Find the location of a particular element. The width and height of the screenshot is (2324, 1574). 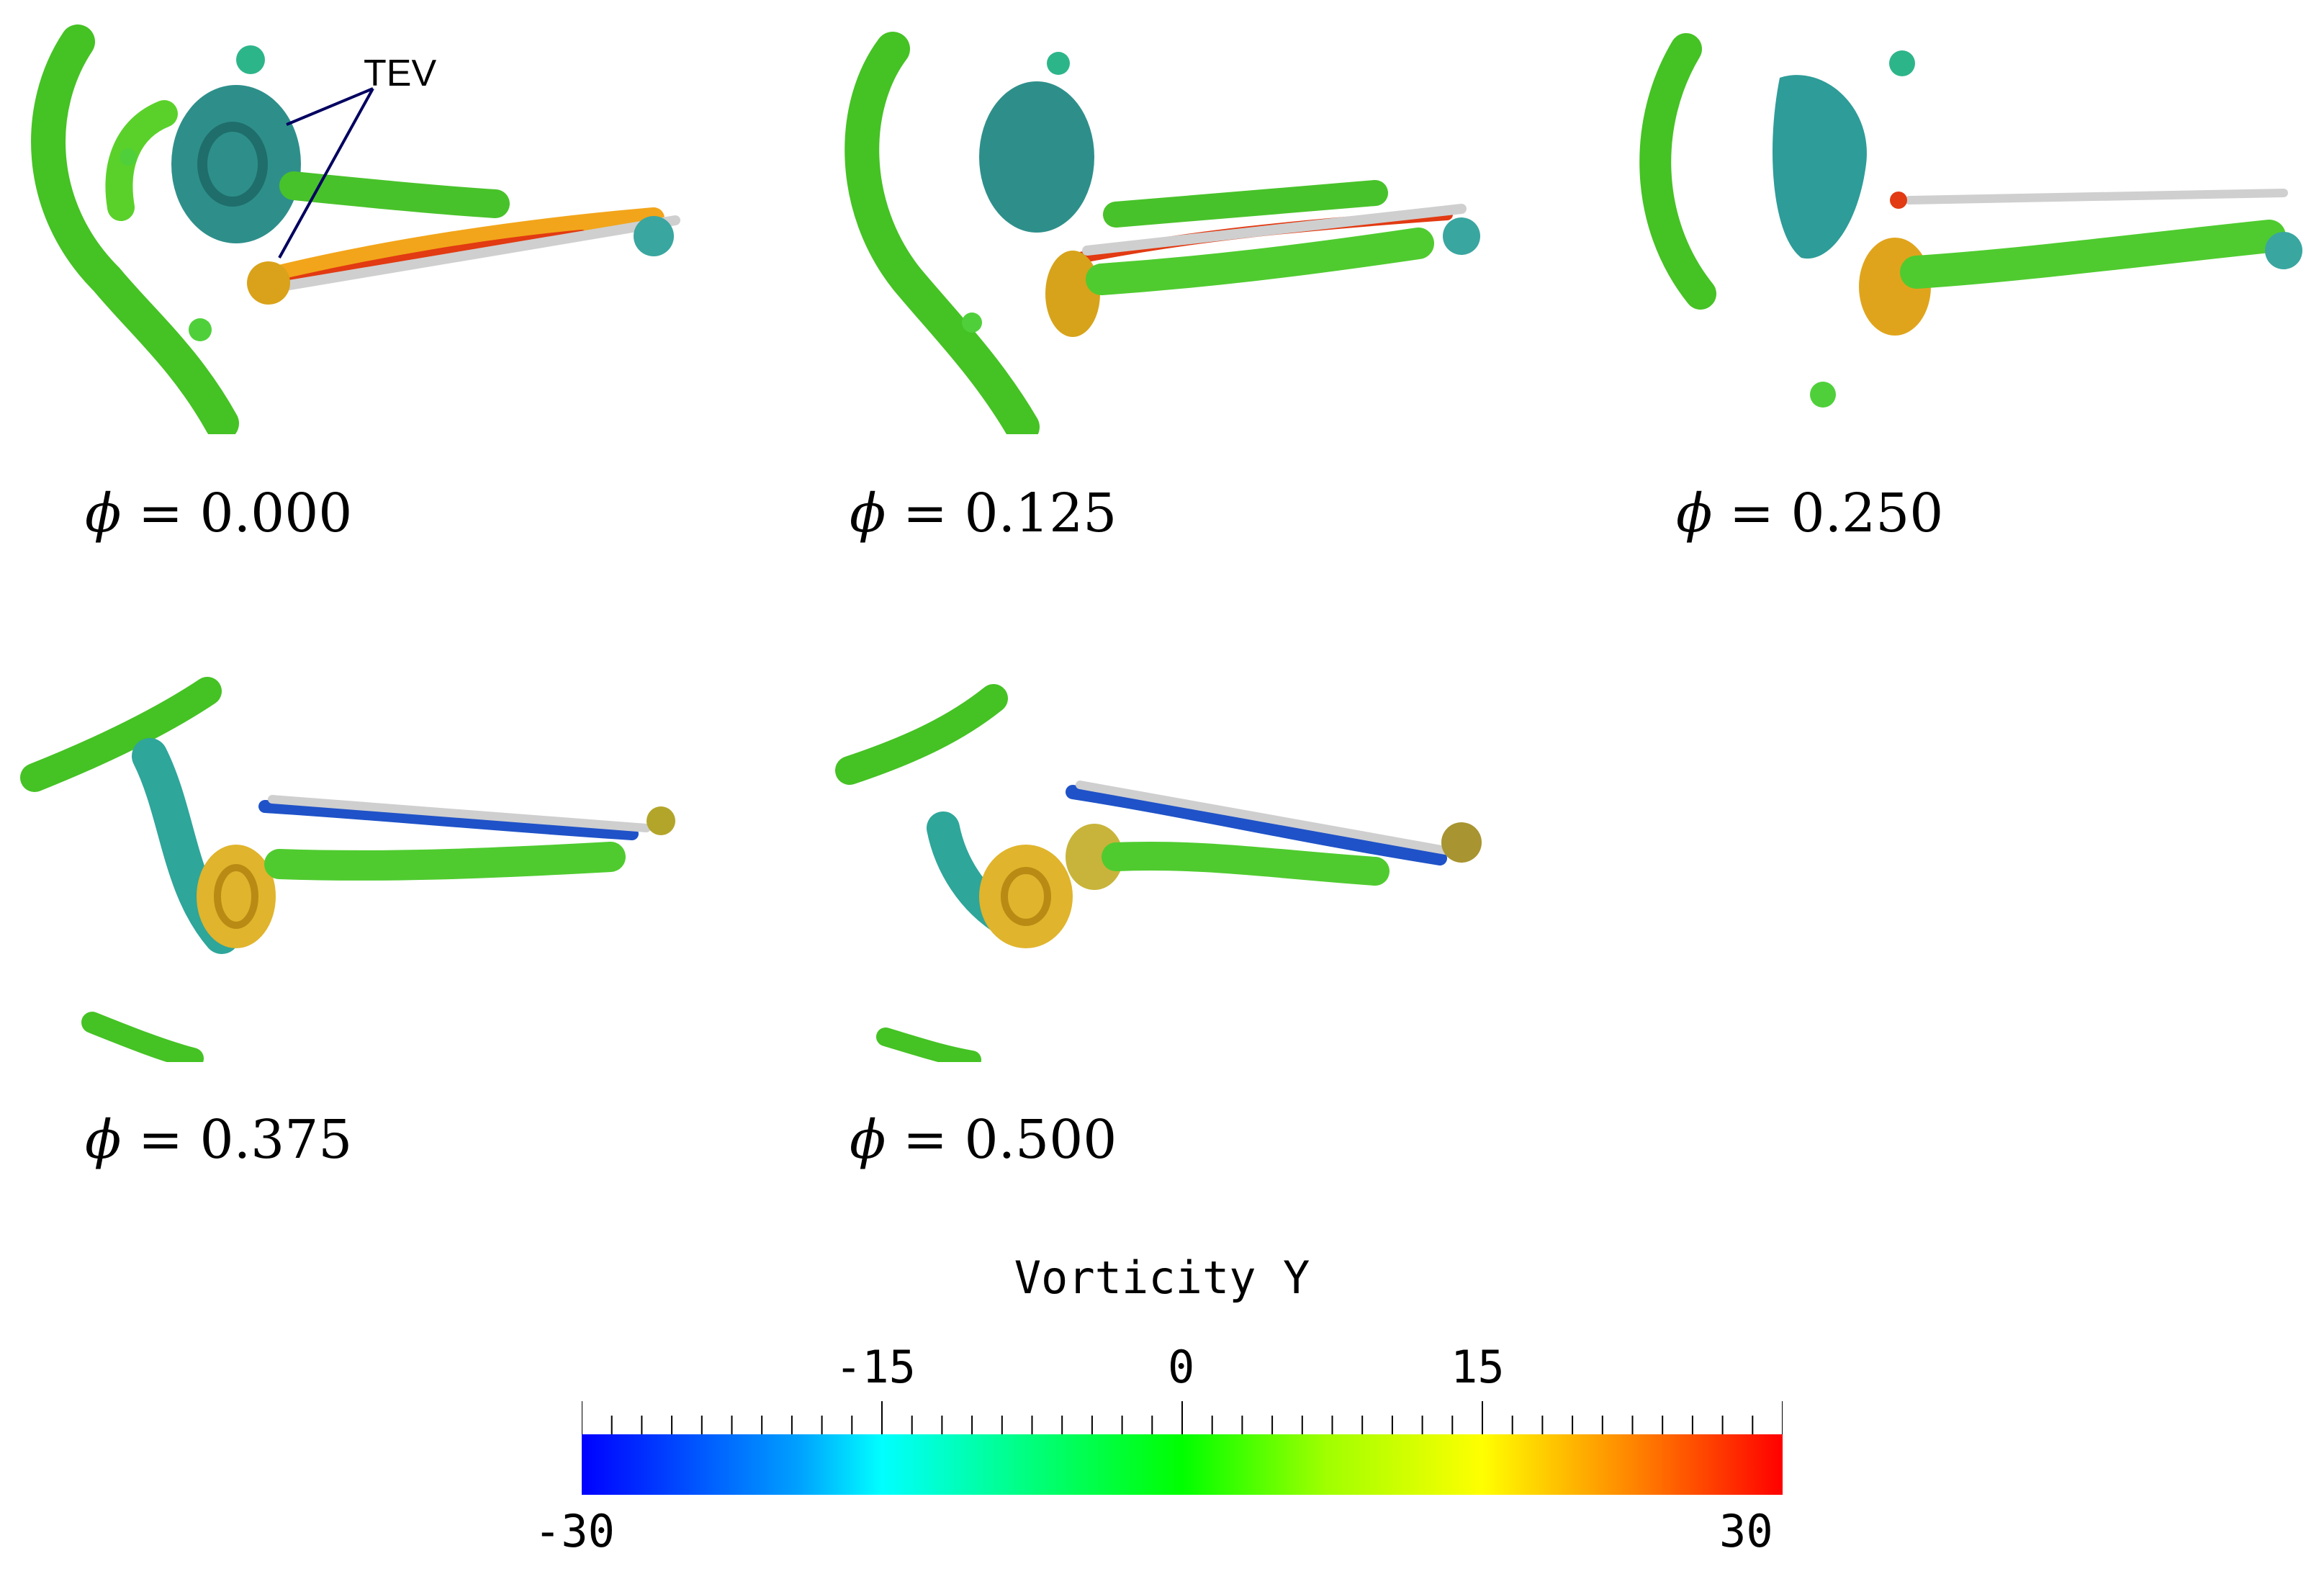

phase-label-5: ϕ = 0.500 is located at coordinates (983, 1140).